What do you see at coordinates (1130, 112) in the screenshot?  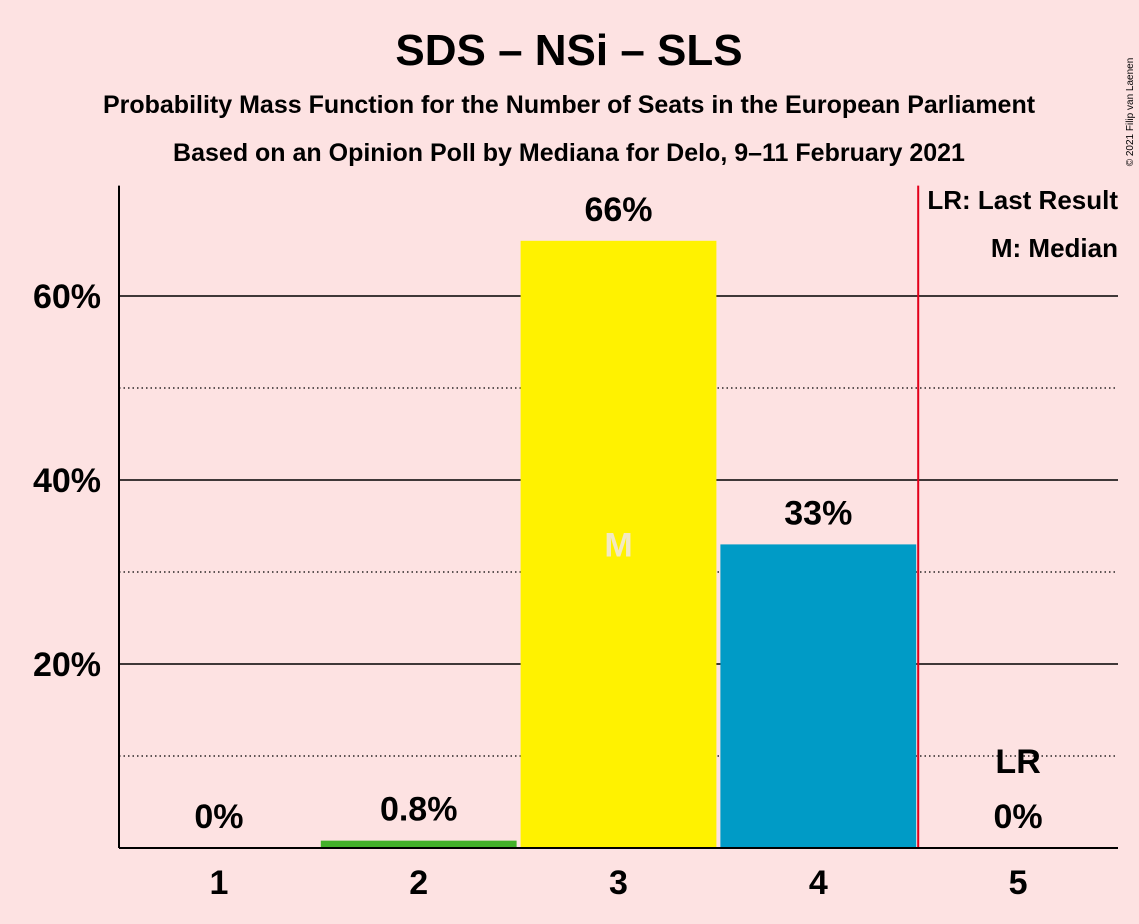 I see `copyright-notice: © 2021 Filip van Laenen` at bounding box center [1130, 112].